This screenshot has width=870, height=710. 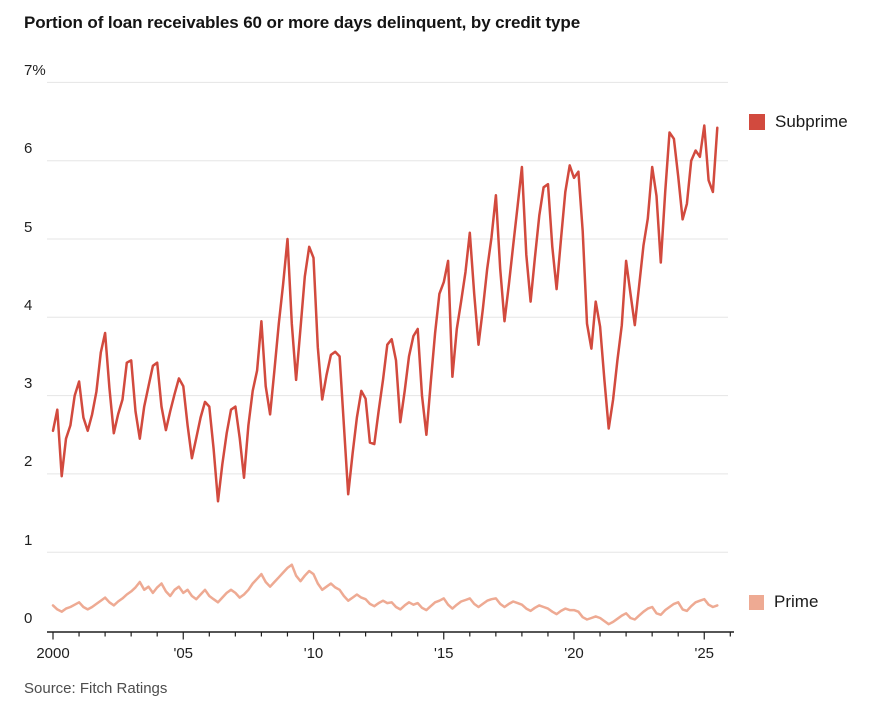 I want to click on legend-item-subprime: Subprime, so click(x=798, y=122).